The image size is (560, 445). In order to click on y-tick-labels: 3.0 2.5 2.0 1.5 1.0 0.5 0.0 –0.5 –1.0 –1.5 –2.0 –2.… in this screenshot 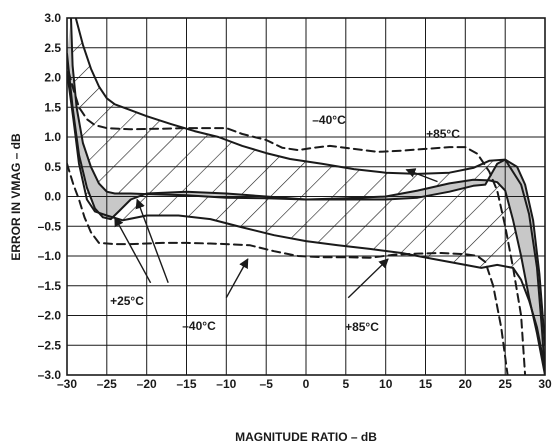, I will do `click(50, 196)`.